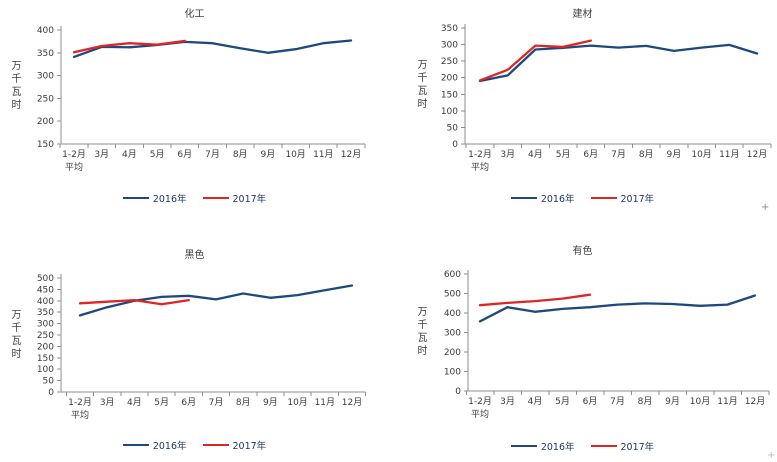 The image size is (777, 462). What do you see at coordinates (452, 295) in the screenshot?
I see `y-tick-label: 500` at bounding box center [452, 295].